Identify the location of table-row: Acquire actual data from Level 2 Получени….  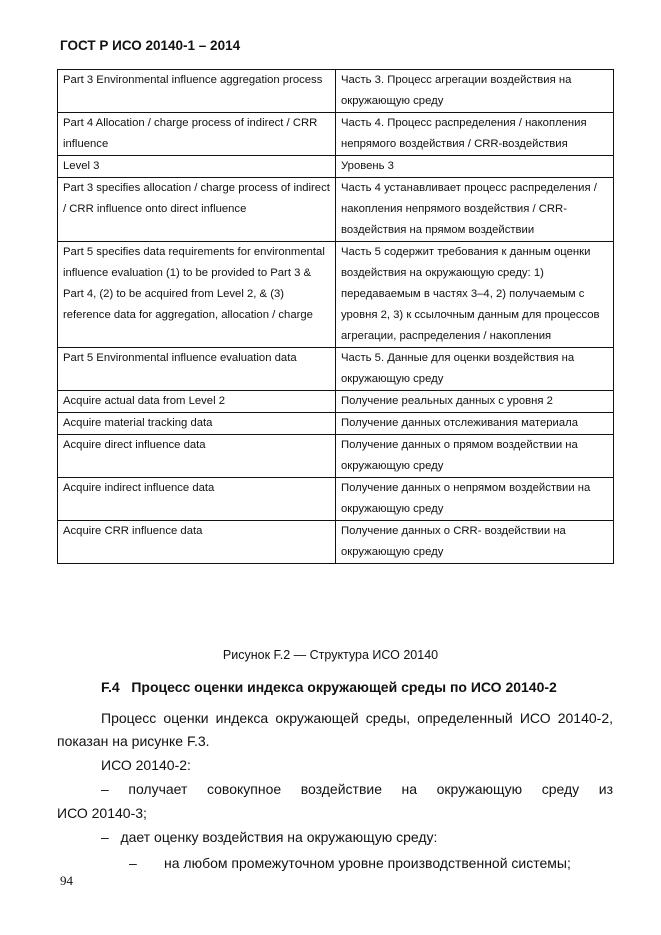
(335, 401).